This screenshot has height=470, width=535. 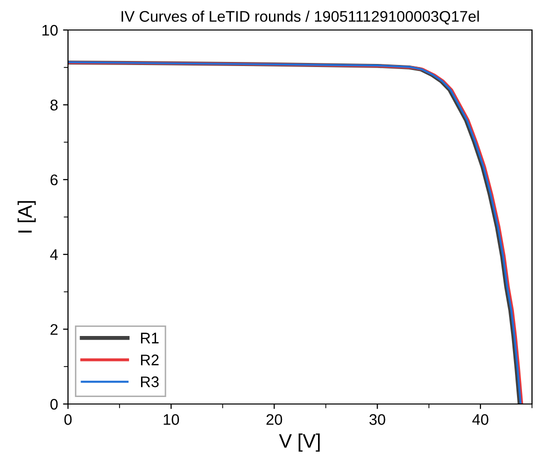 What do you see at coordinates (274, 419) in the screenshot?
I see `x-tick-label: 20` at bounding box center [274, 419].